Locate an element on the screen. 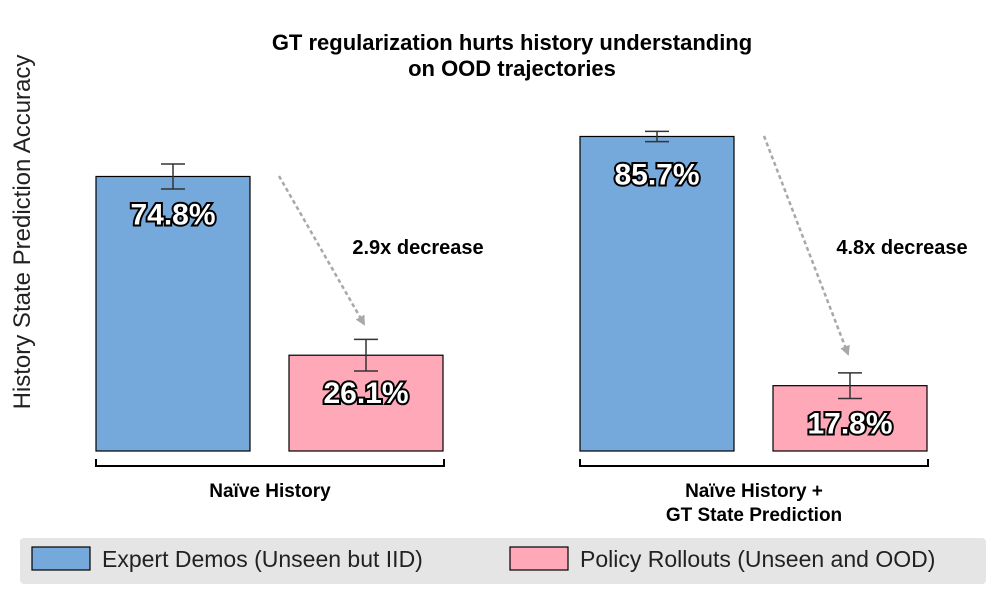  data-label: 17.8% is located at coordinates (849, 424).